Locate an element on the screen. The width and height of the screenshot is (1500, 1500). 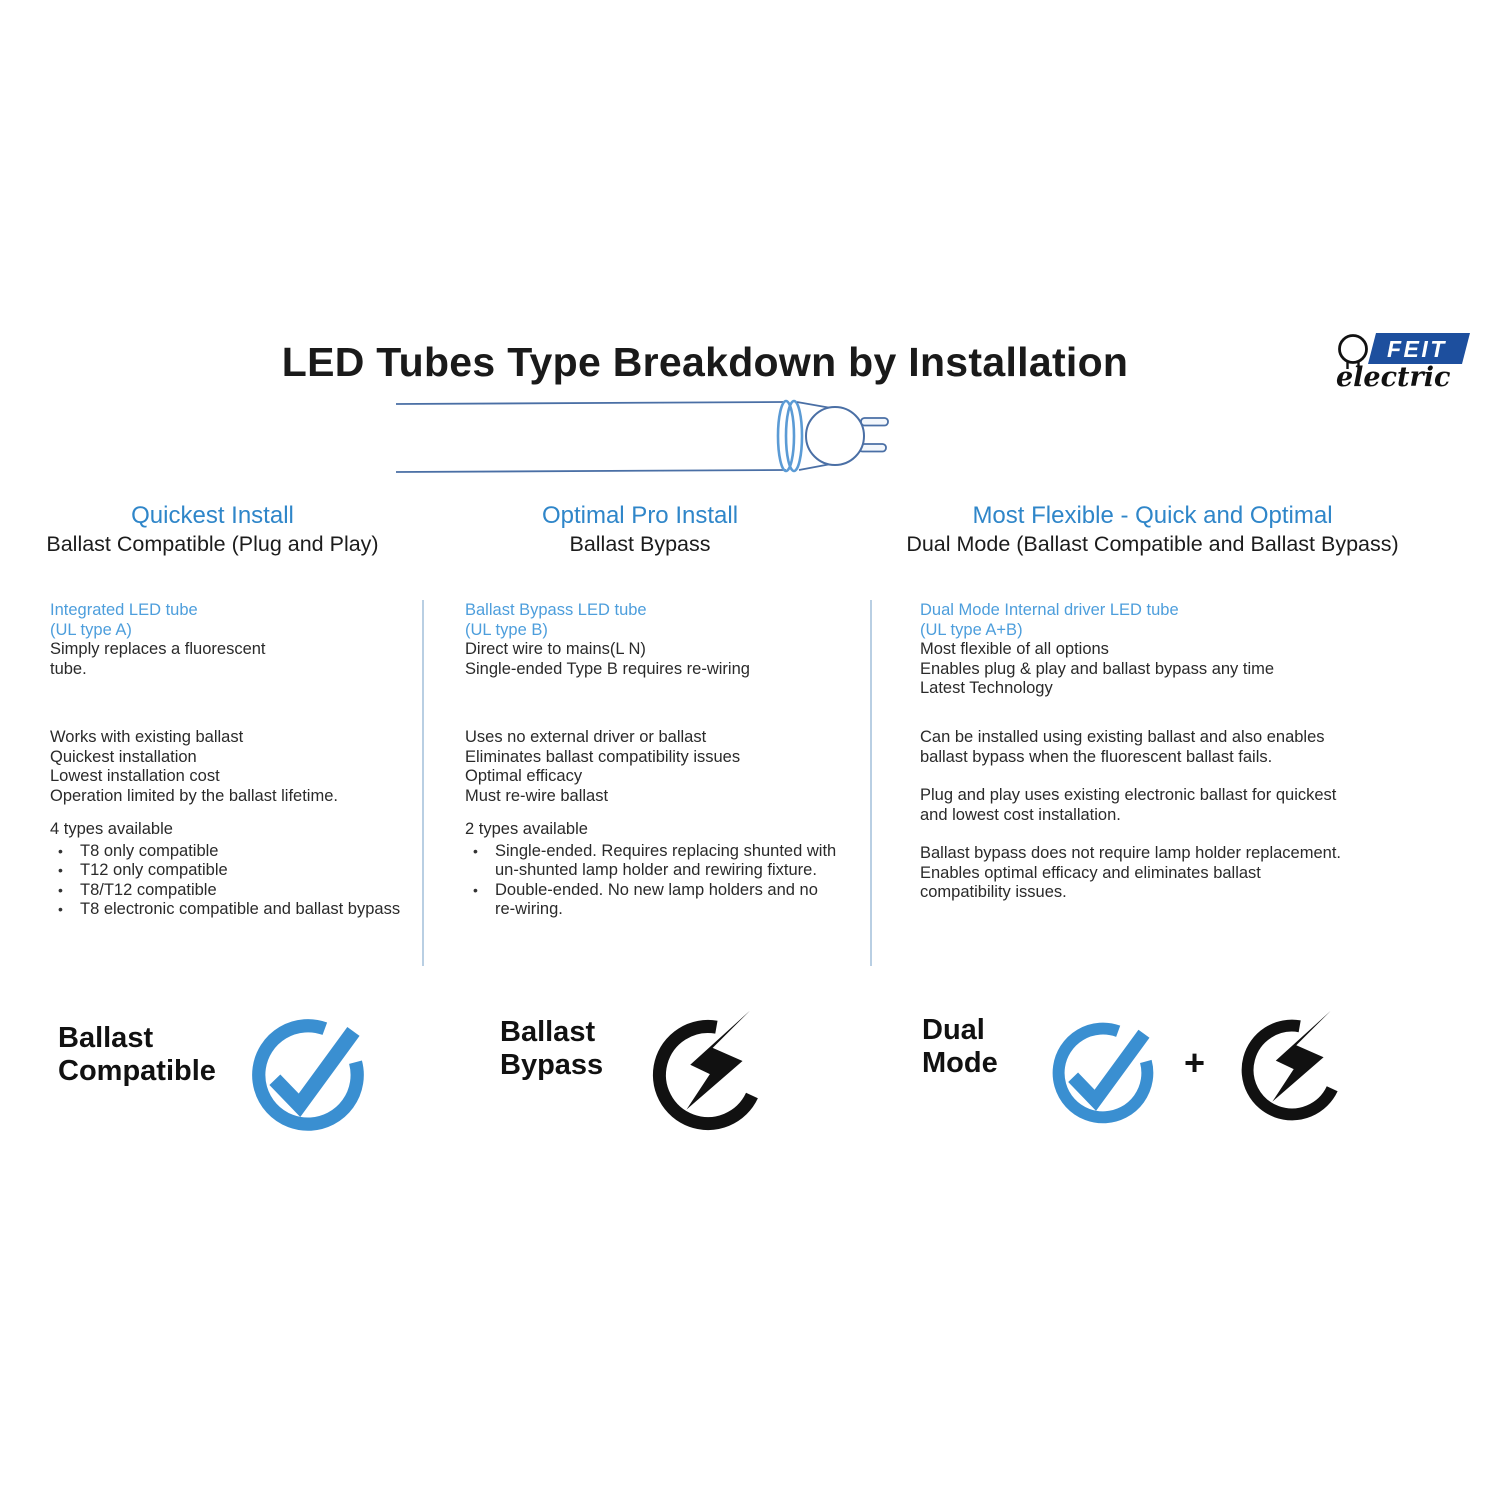
column-header-optimal: Optimal Pro Install Ballast Bypass is located at coordinates (640, 529).